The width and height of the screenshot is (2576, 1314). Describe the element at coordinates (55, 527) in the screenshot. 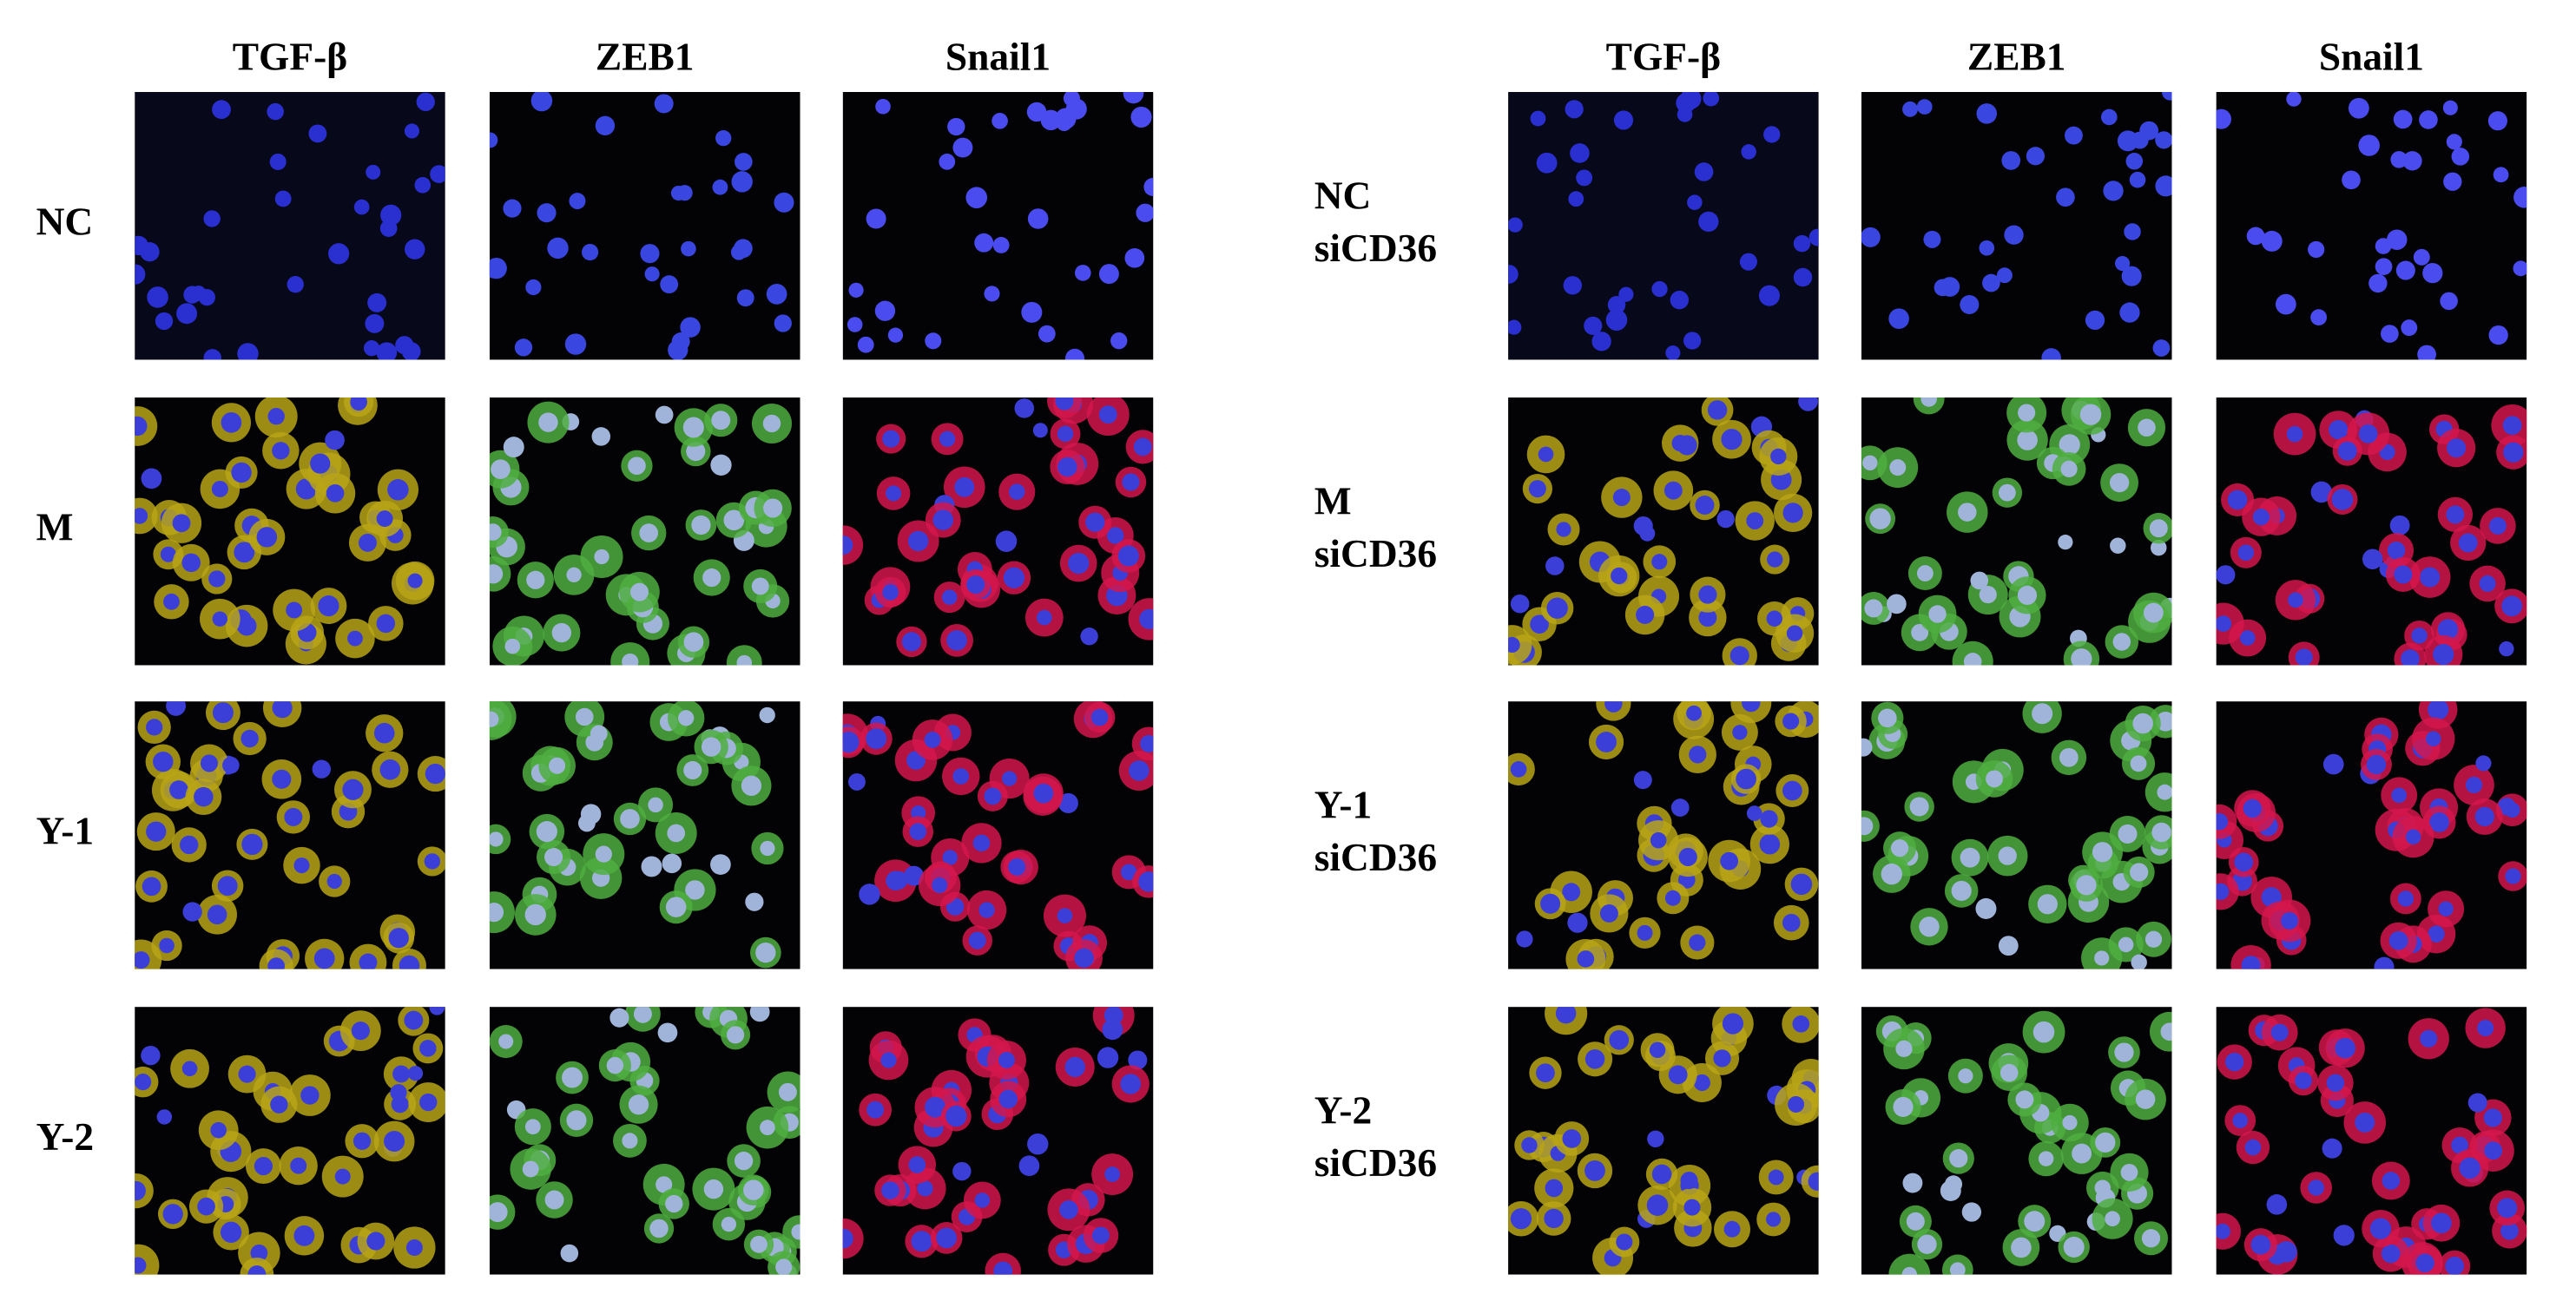

I see `row-label: M` at that location.